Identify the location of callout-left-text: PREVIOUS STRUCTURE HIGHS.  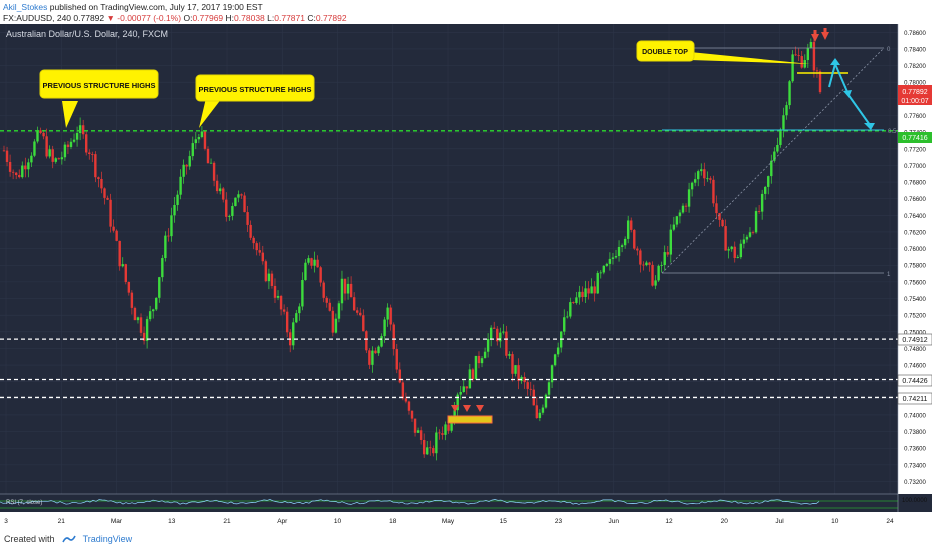
(99, 85).